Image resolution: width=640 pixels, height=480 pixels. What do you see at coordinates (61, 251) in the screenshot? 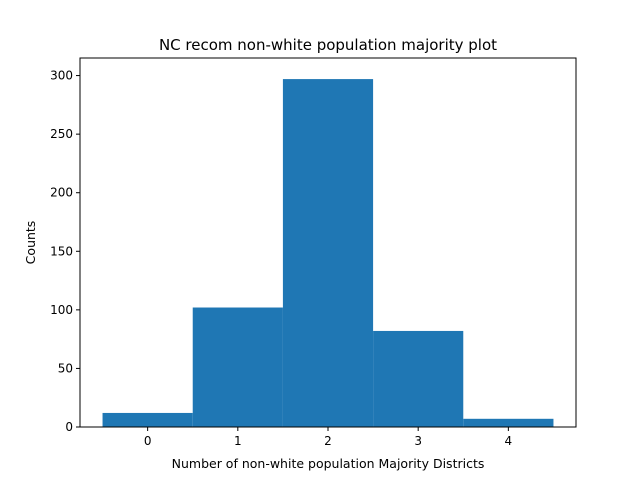
I see `y-tick-label: 150` at bounding box center [61, 251].